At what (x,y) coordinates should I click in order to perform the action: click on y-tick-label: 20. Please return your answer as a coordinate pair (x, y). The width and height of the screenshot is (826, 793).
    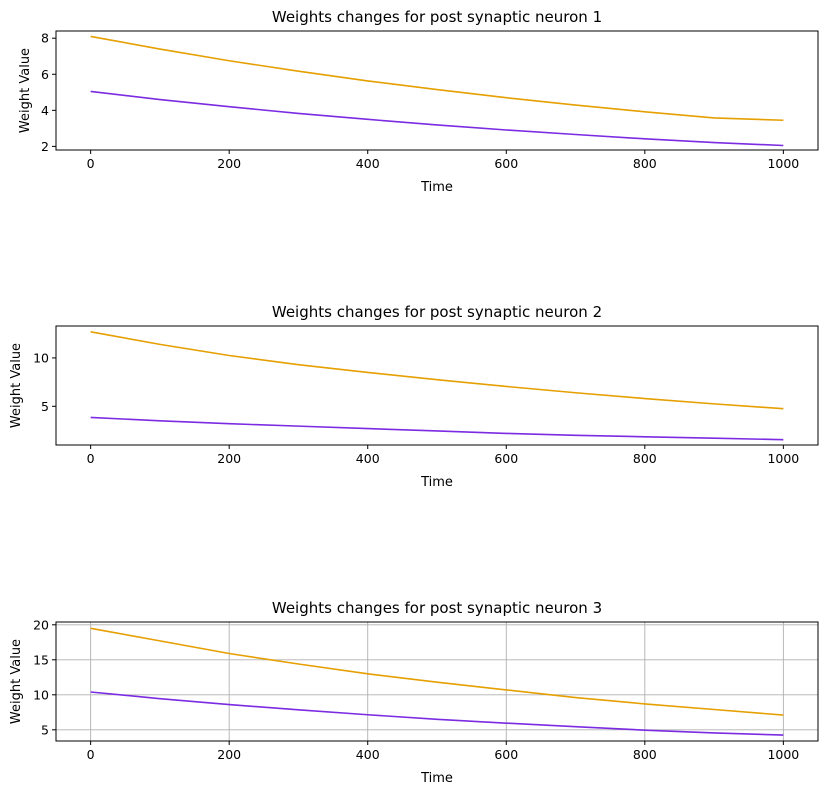
    Looking at the image, I should click on (41, 624).